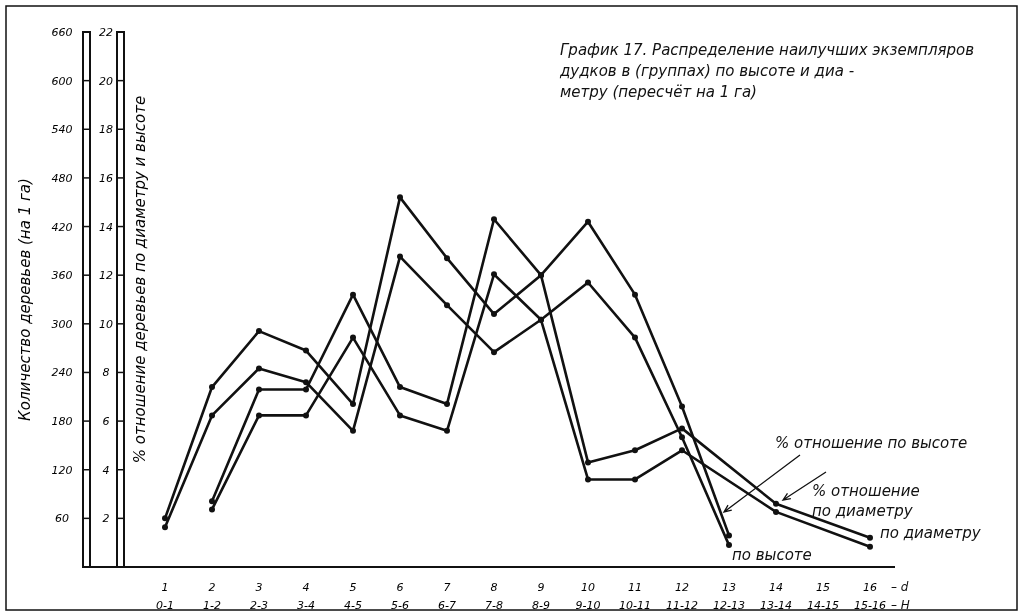 The width and height of the screenshot is (1023, 616). Describe the element at coordinates (62, 324) in the screenshot. I see `y-tick-label: 300` at that location.